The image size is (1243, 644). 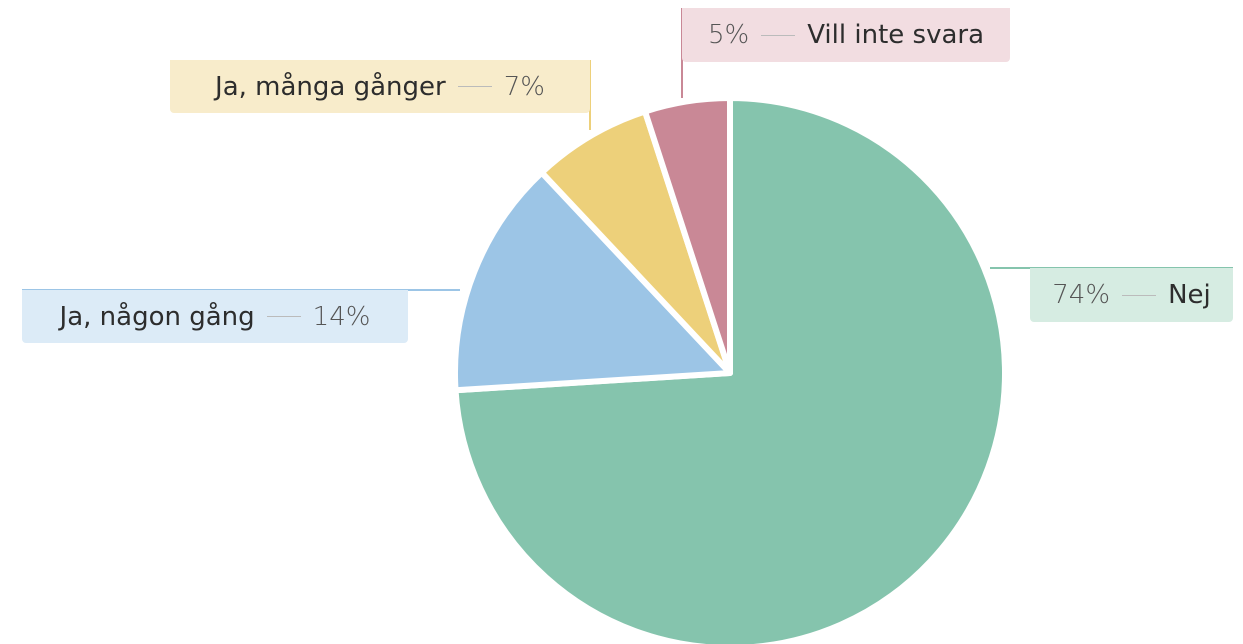 I want to click on slice-label: Ja, någon gång 14%, so click(x=215, y=316).